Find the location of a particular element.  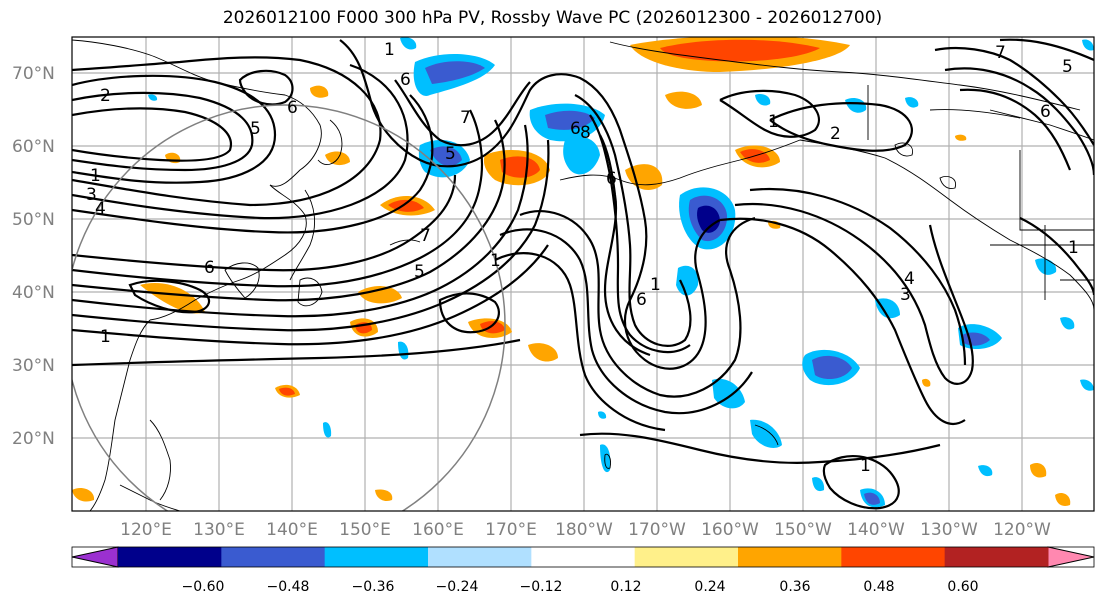

colorbar-tick: 0.36 is located at coordinates (794, 587).